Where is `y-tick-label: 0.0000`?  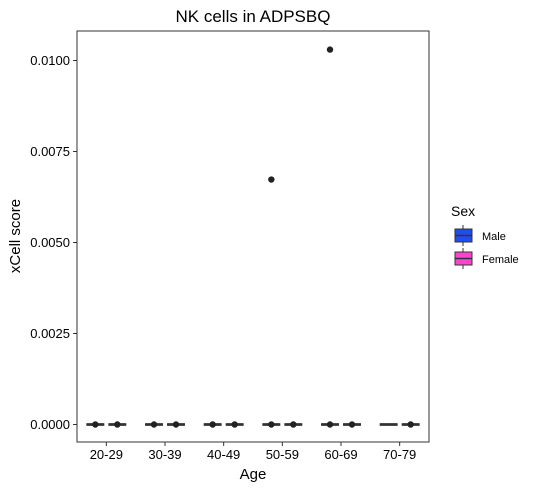
y-tick-label: 0.0000 is located at coordinates (50, 424).